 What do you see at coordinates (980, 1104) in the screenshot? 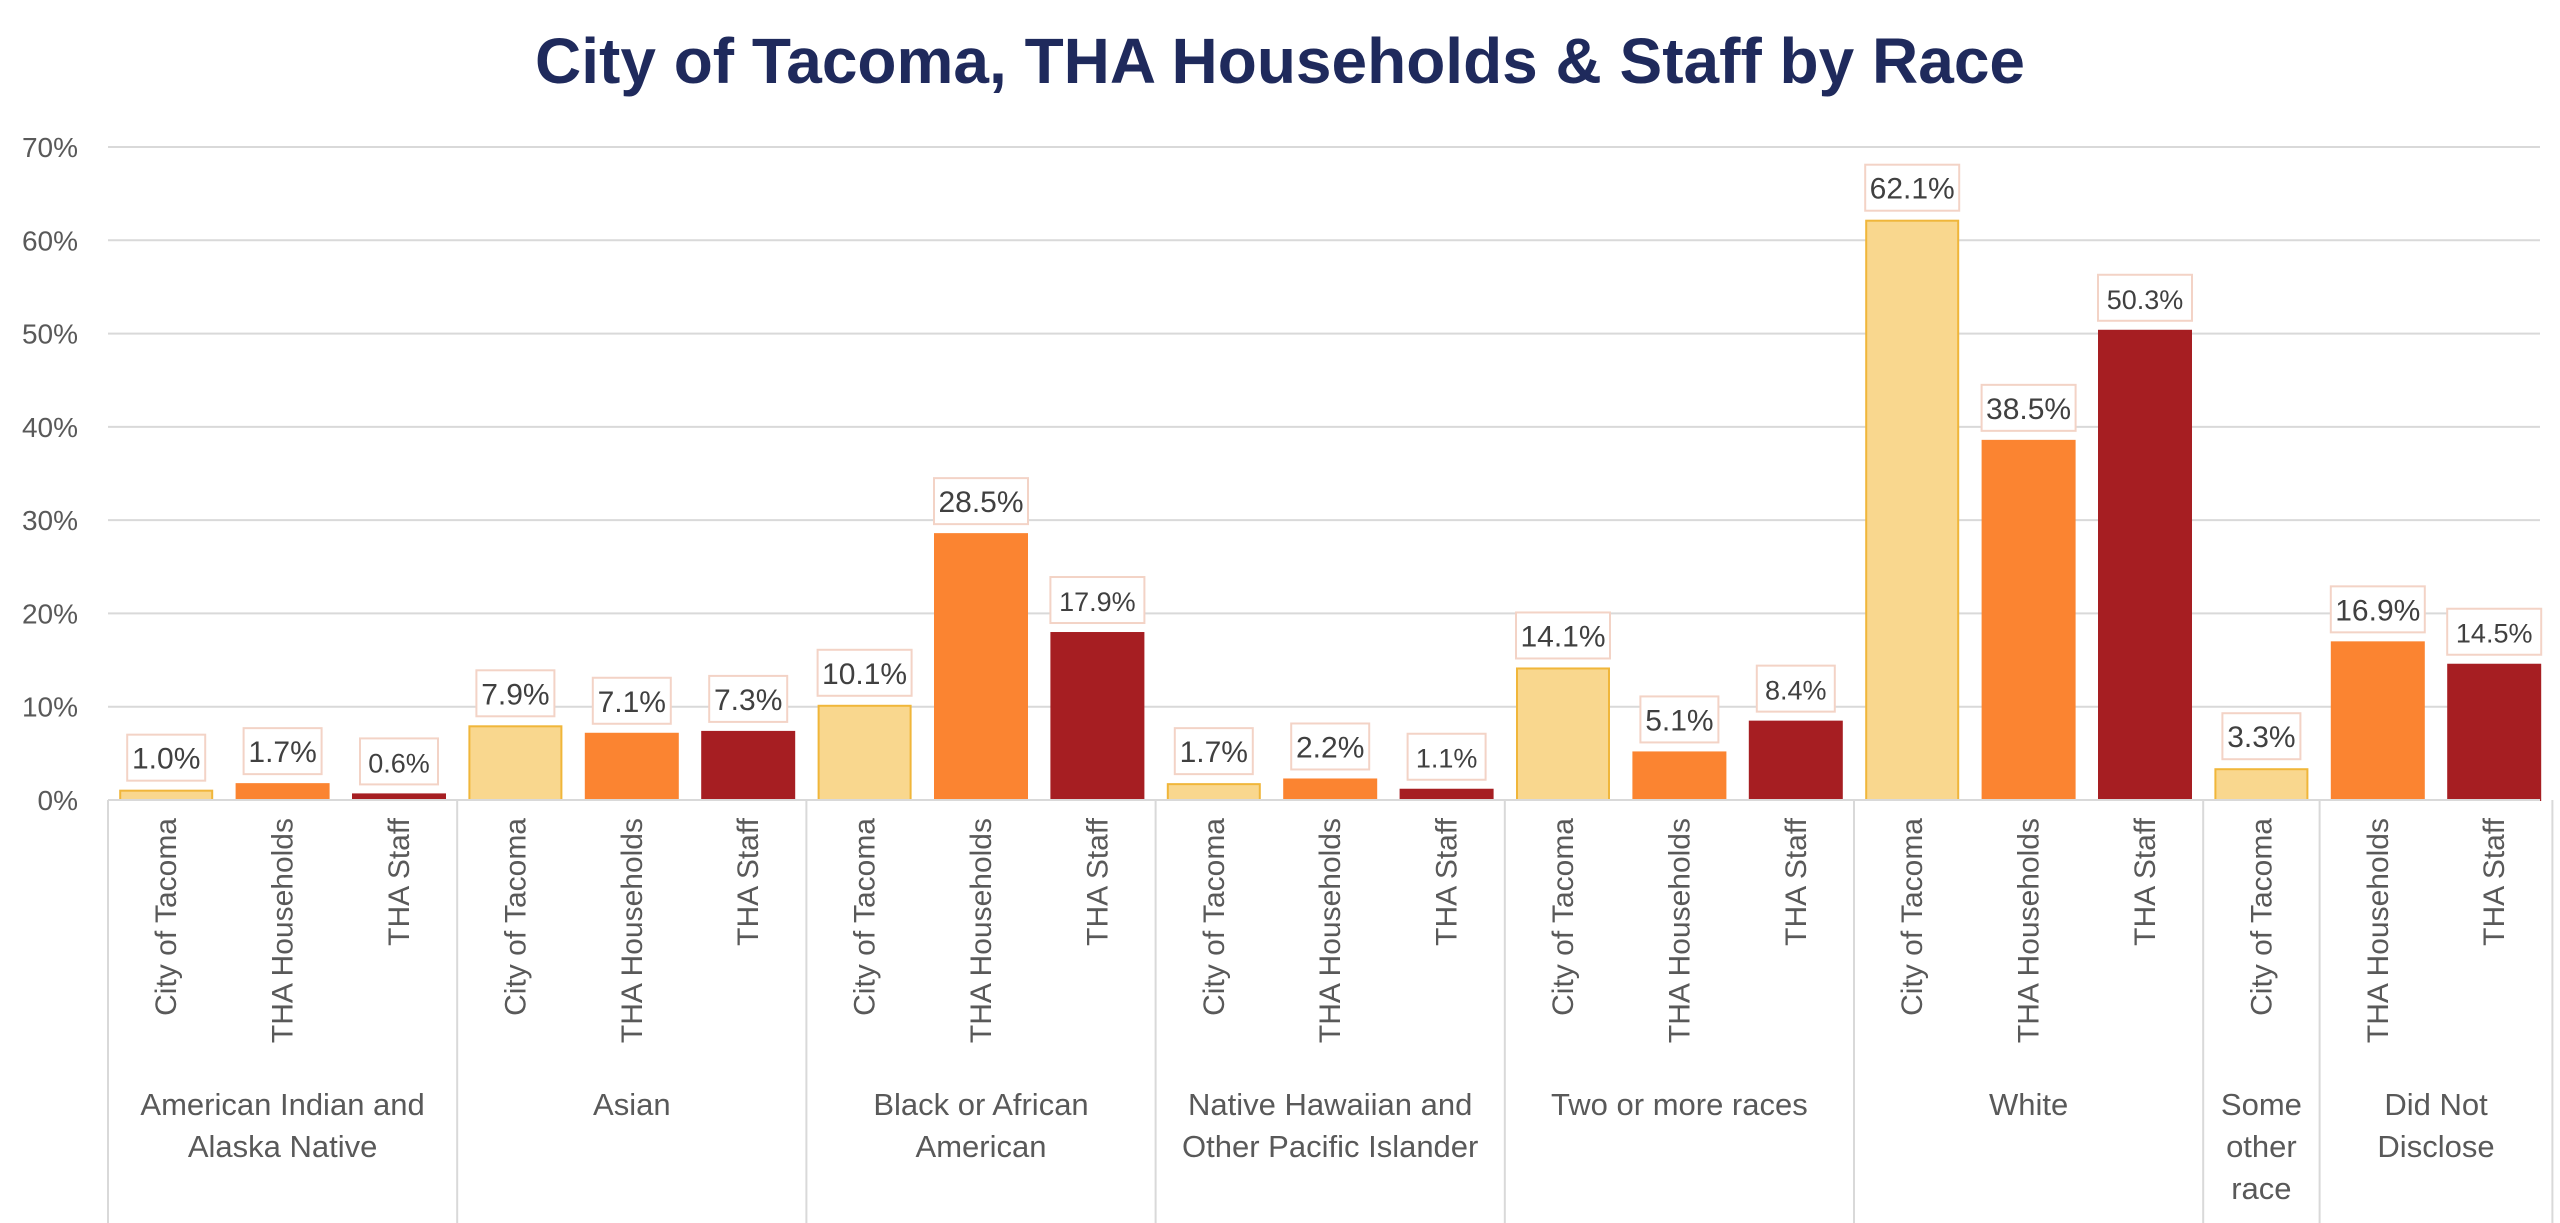
I see `group-label: Black or African` at bounding box center [980, 1104].